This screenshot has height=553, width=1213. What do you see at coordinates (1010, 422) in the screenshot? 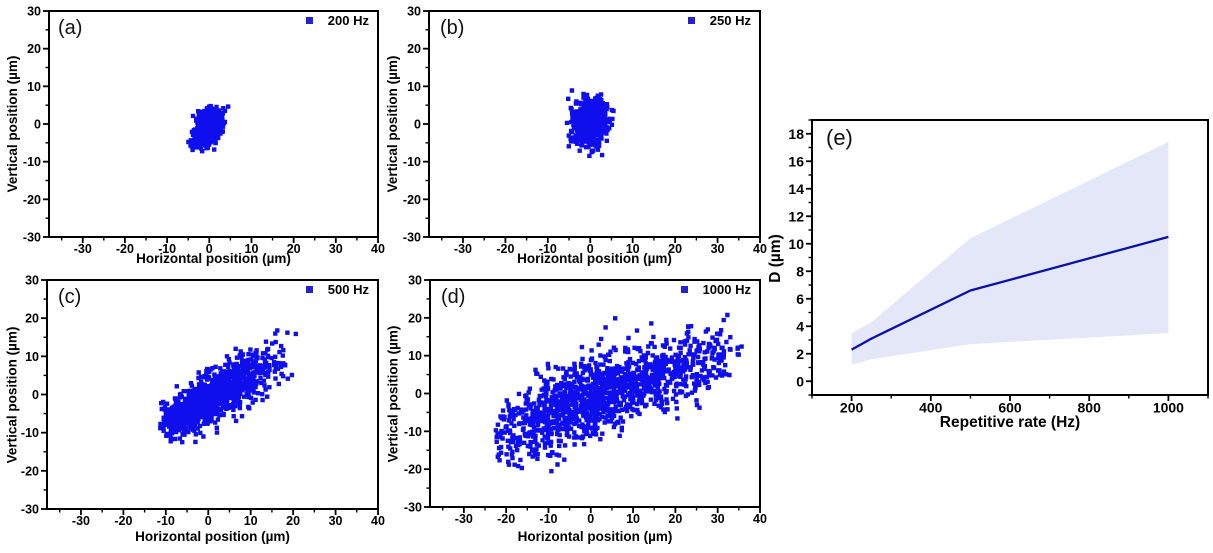
I see `panel-e-x-axis-title: Repetitive rate (Hz)` at bounding box center [1010, 422].